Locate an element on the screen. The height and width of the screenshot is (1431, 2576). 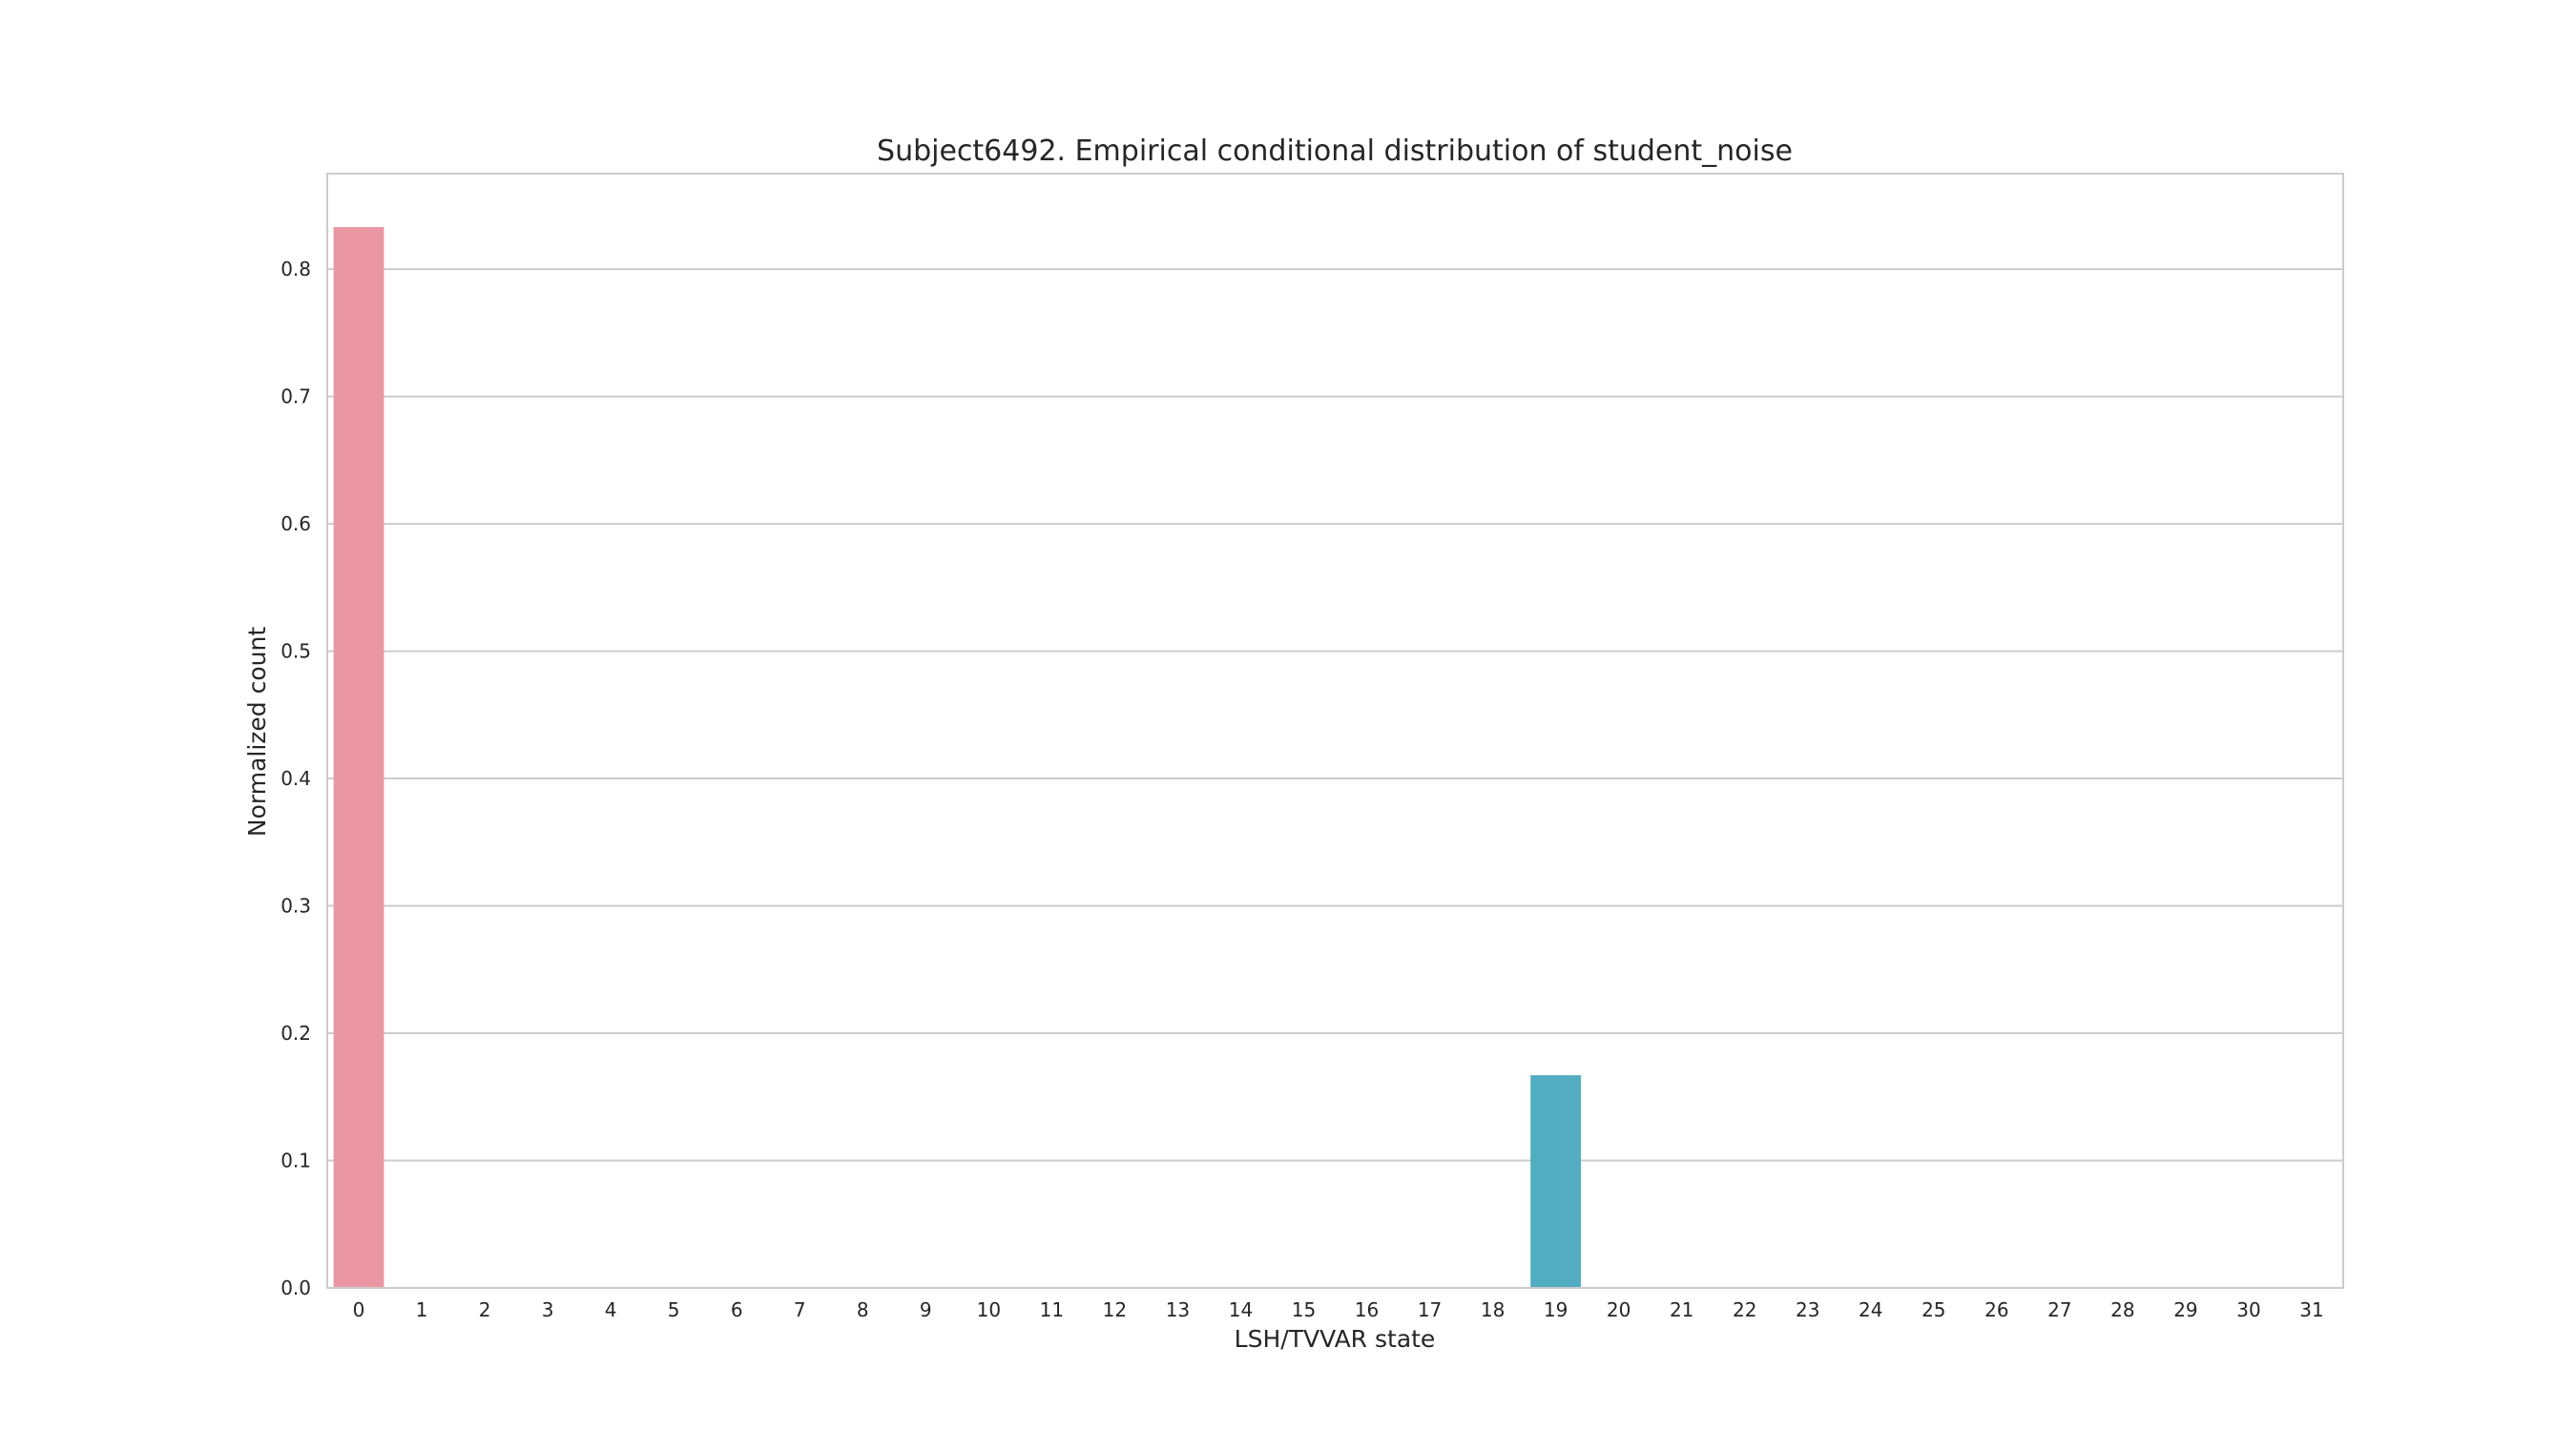
x-tick-label: 10 is located at coordinates (989, 1309).